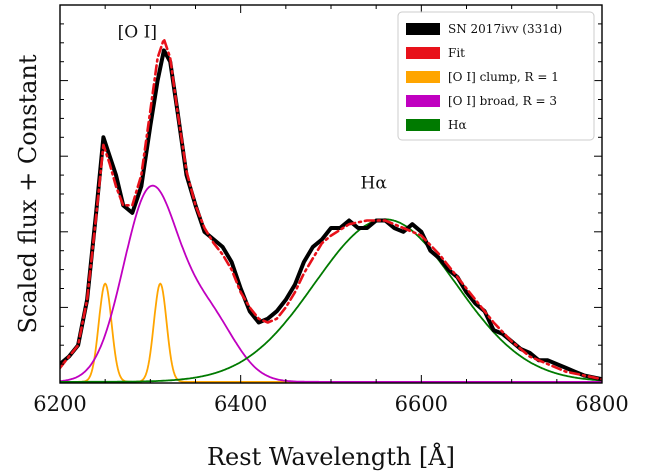 Image resolution: width=654 pixels, height=474 pixels. What do you see at coordinates (28, 193) in the screenshot?
I see `y-axis-label: Scaled flux + Constant` at bounding box center [28, 193].